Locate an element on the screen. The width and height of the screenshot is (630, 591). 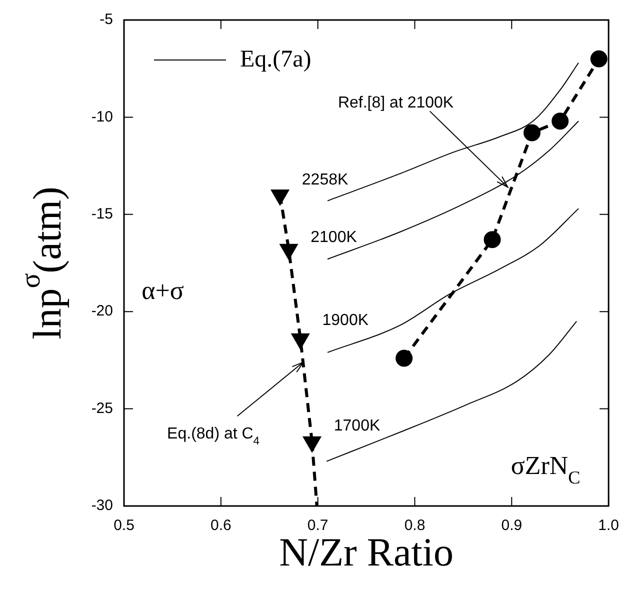
y-tick-label: -30 is located at coordinates (102, 505).